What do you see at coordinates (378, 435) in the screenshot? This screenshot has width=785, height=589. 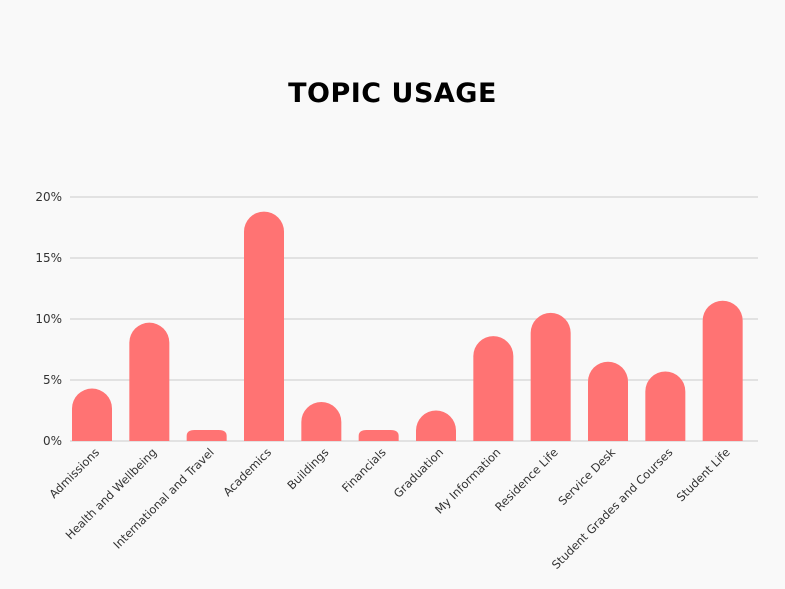 I see `bar-financials` at bounding box center [378, 435].